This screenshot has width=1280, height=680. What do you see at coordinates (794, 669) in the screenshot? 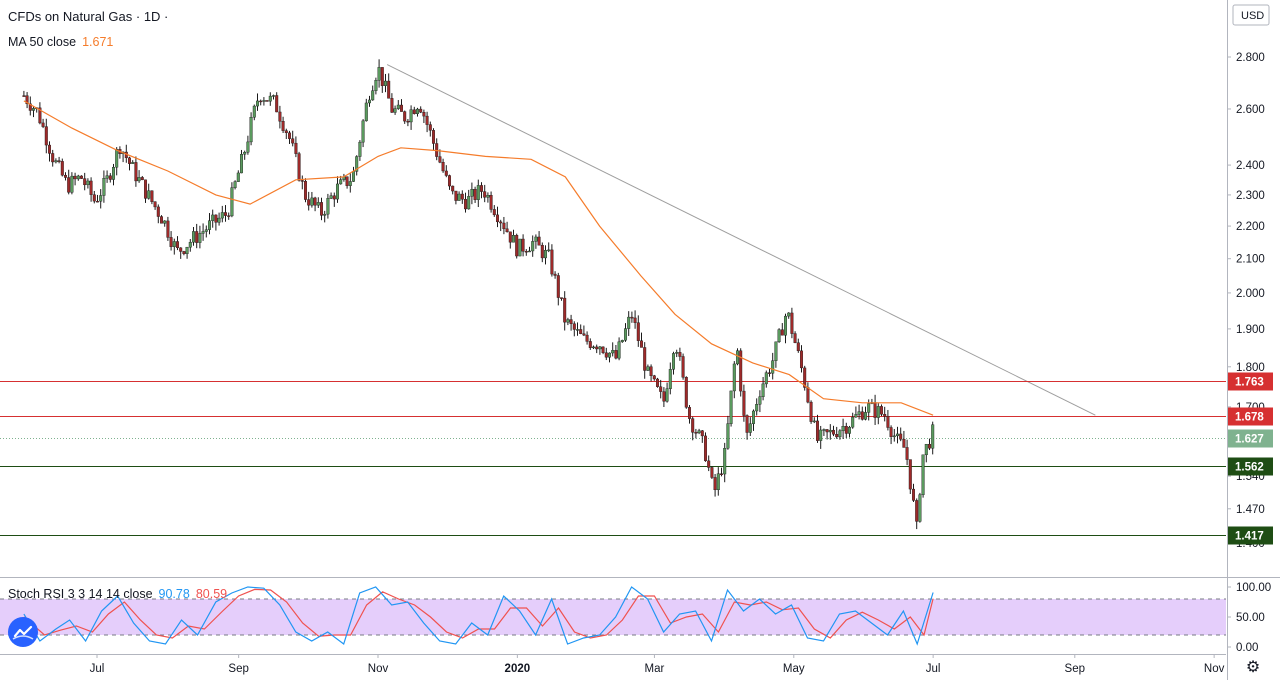
I see `time-tick-label: May` at bounding box center [794, 669].